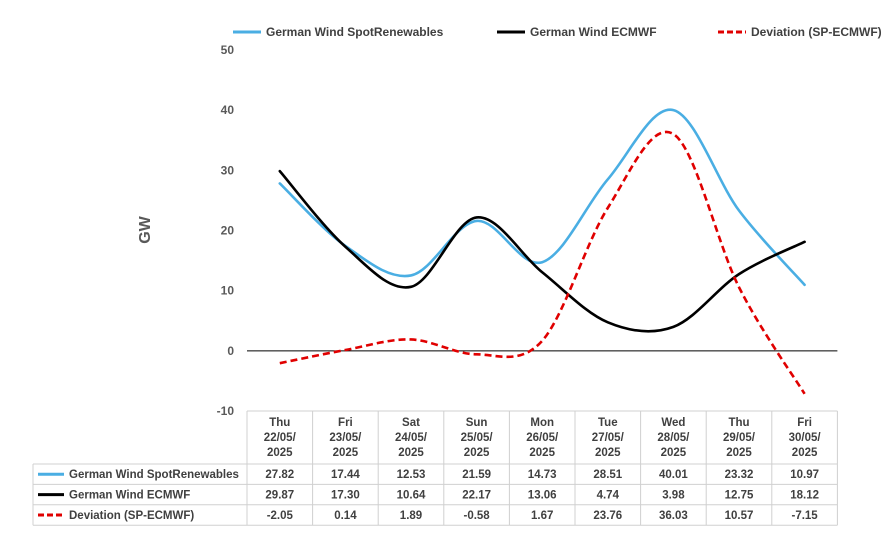 This screenshot has height=541, width=888. Describe the element at coordinates (542, 496) in the screenshot. I see `data-label: 13.06` at that location.